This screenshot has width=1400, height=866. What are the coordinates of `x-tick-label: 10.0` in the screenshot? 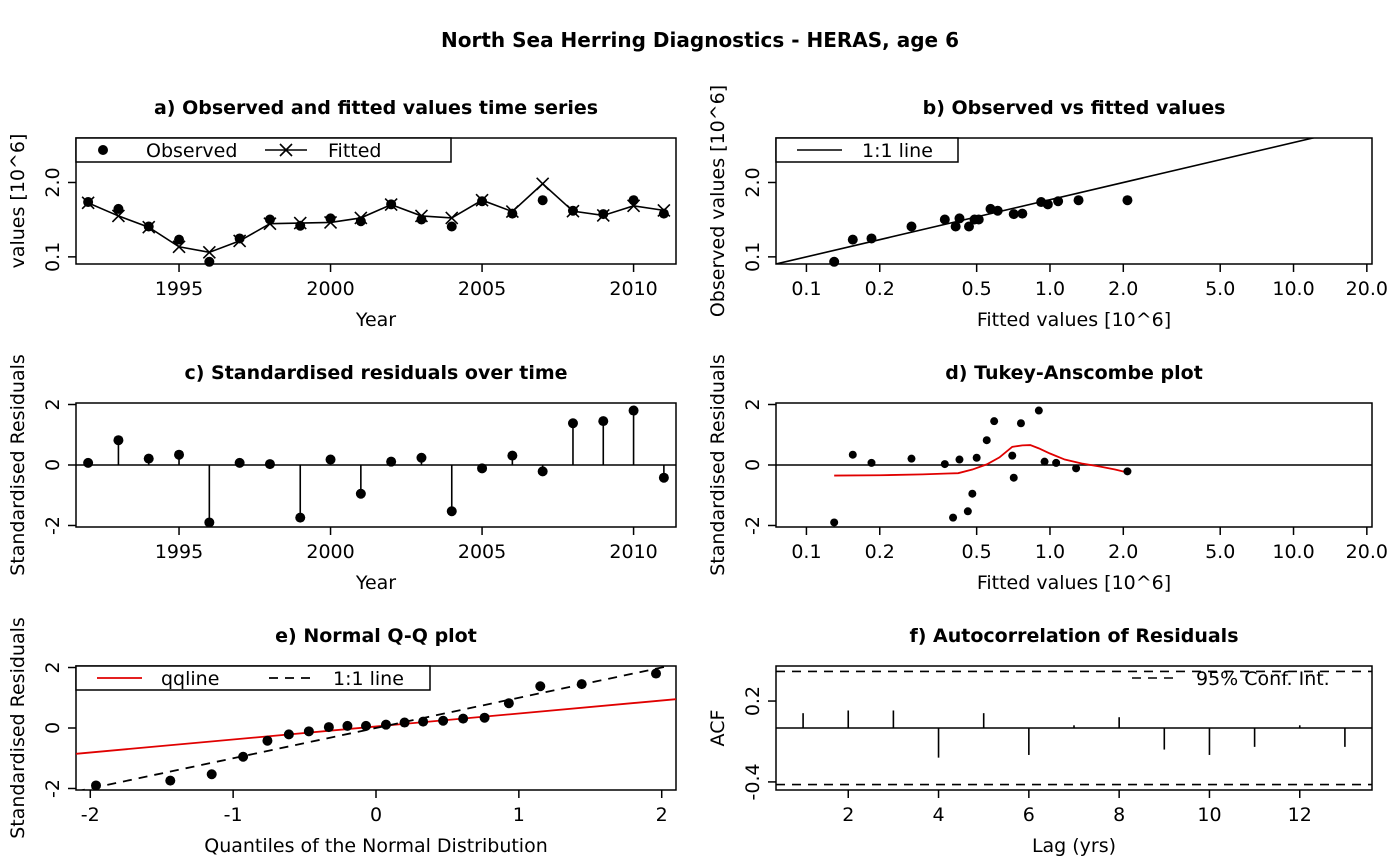 It's located at (1293, 552).